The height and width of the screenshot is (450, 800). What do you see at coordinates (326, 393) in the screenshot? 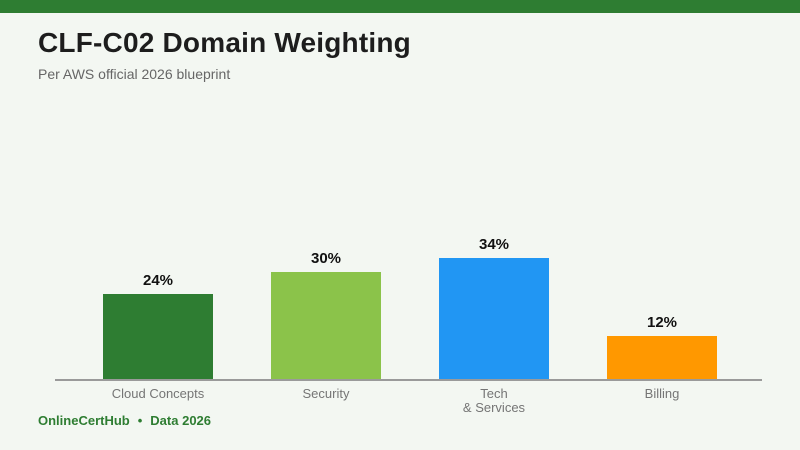
I see `category-label: Security` at bounding box center [326, 393].